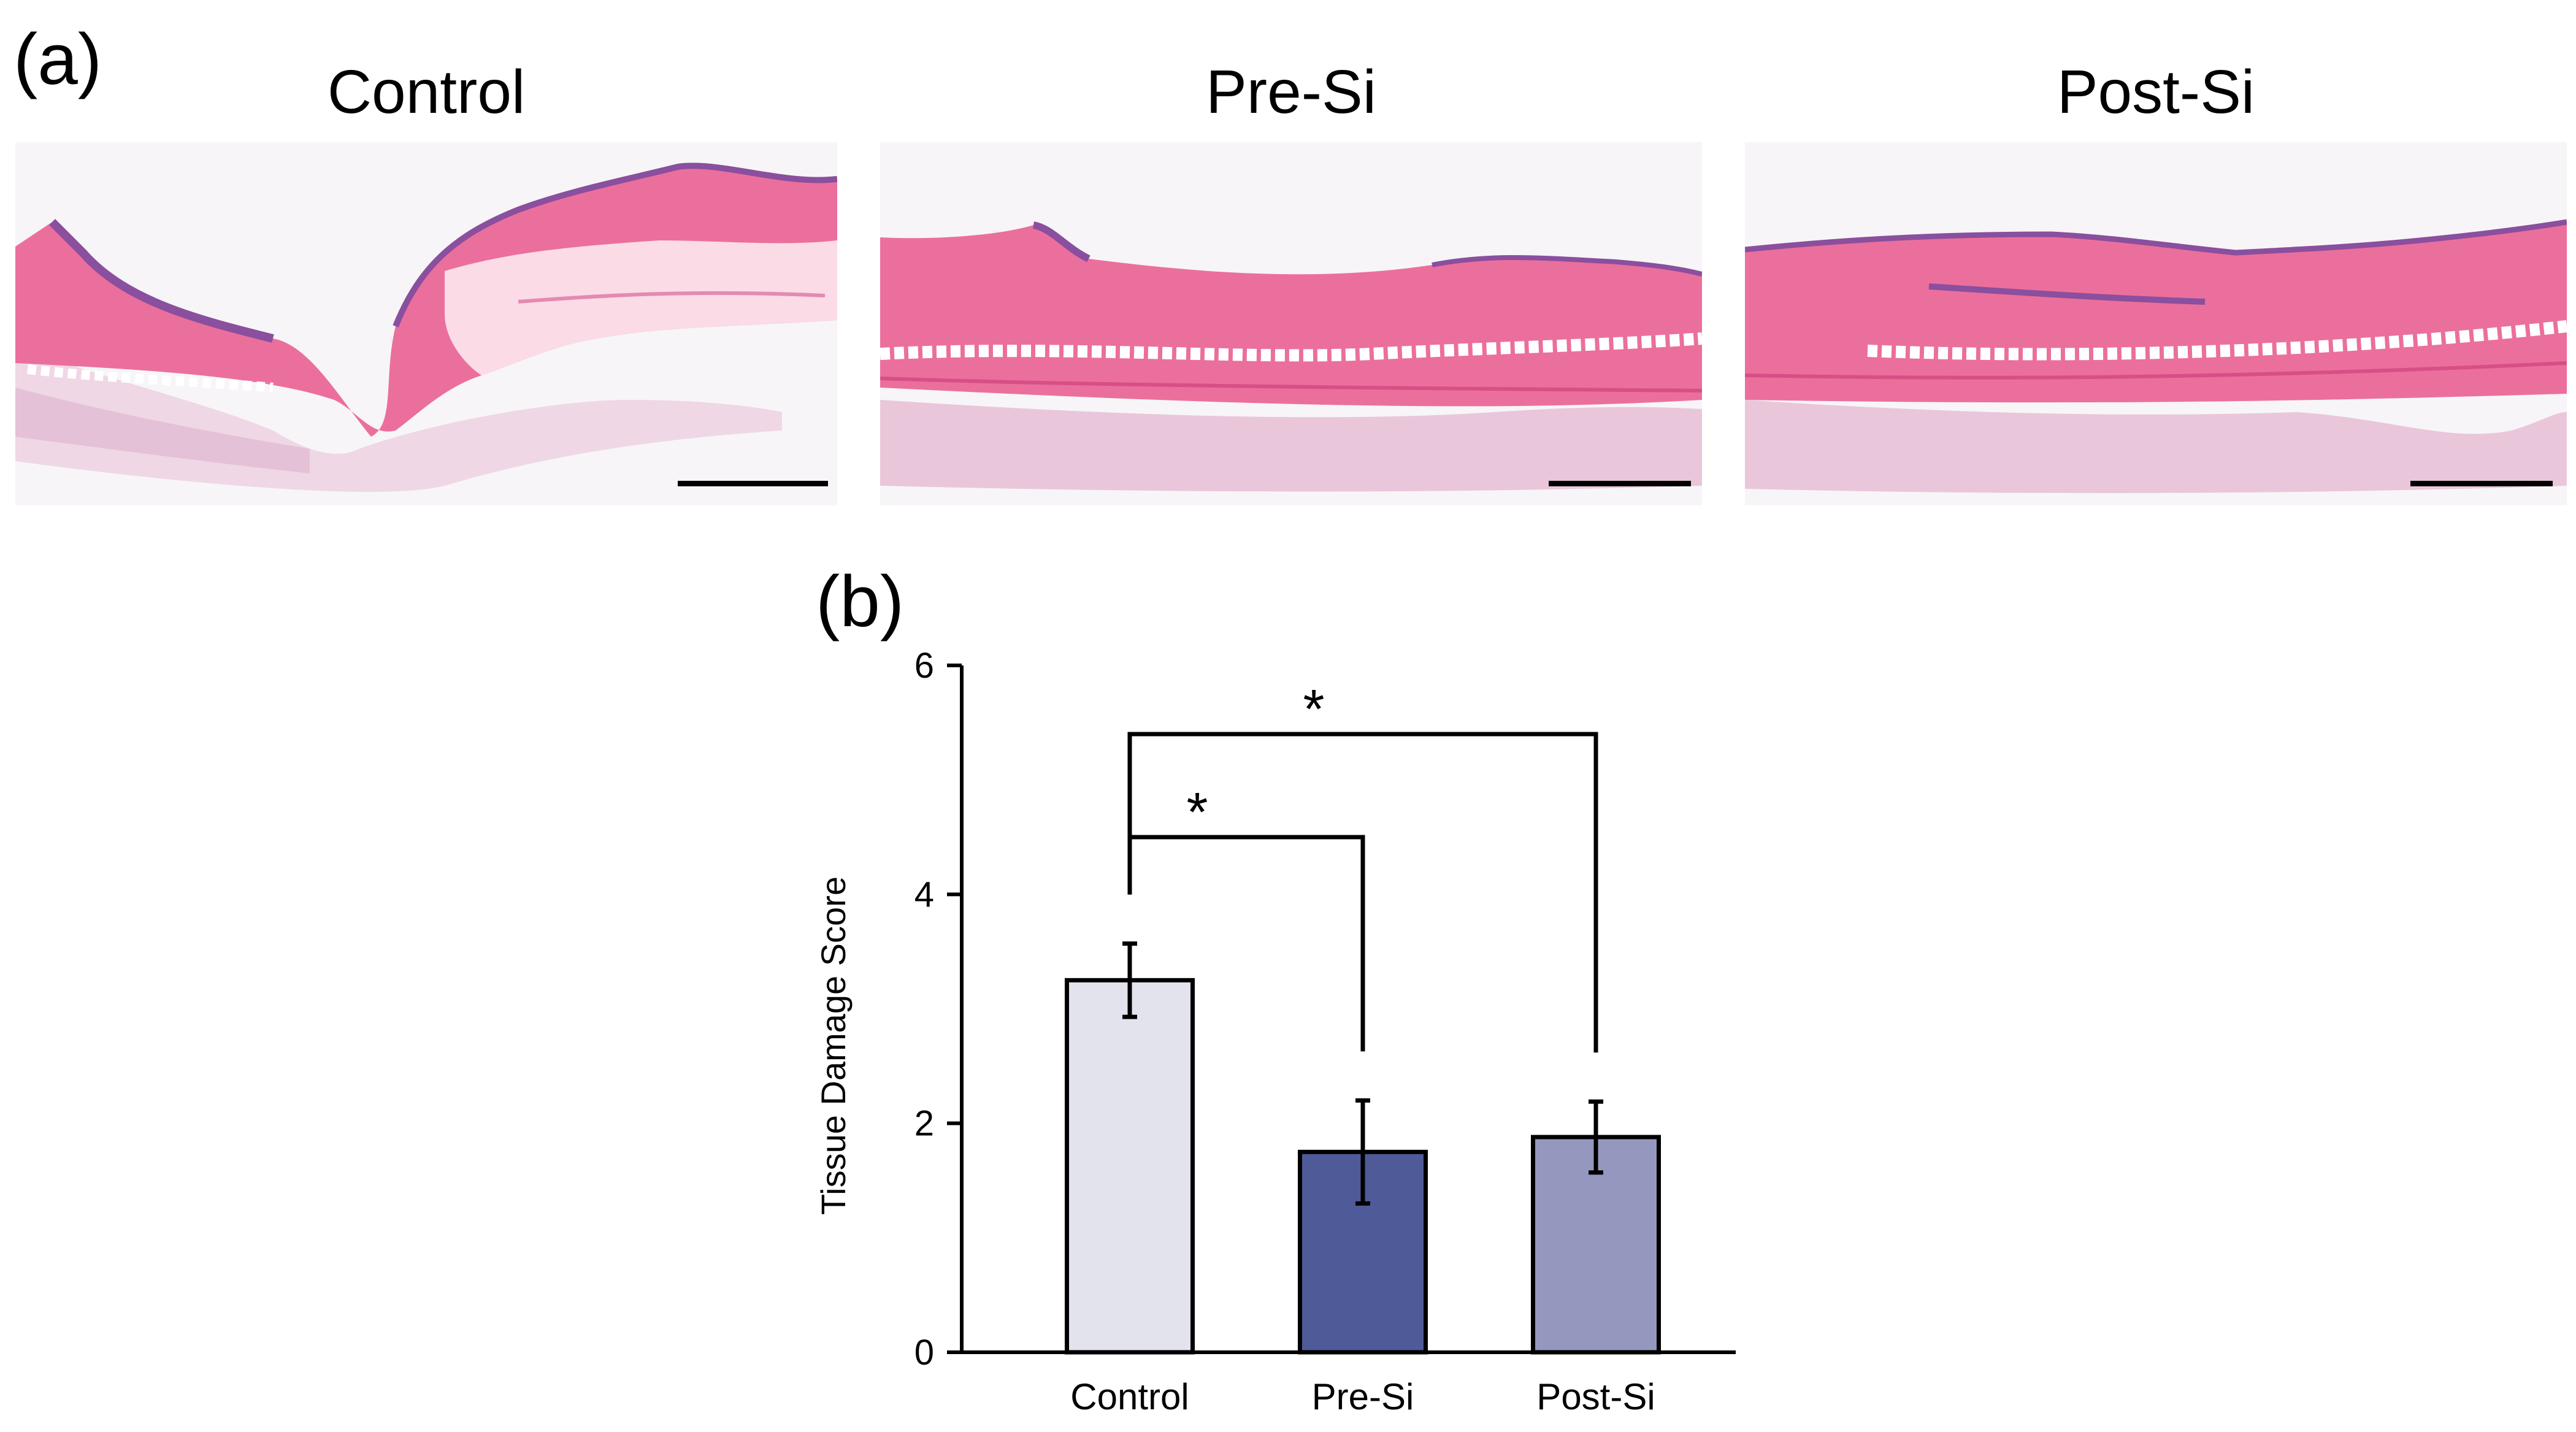 The image size is (2576, 1432). What do you see at coordinates (2156, 323) in the screenshot?
I see `histology-image-post-si` at bounding box center [2156, 323].